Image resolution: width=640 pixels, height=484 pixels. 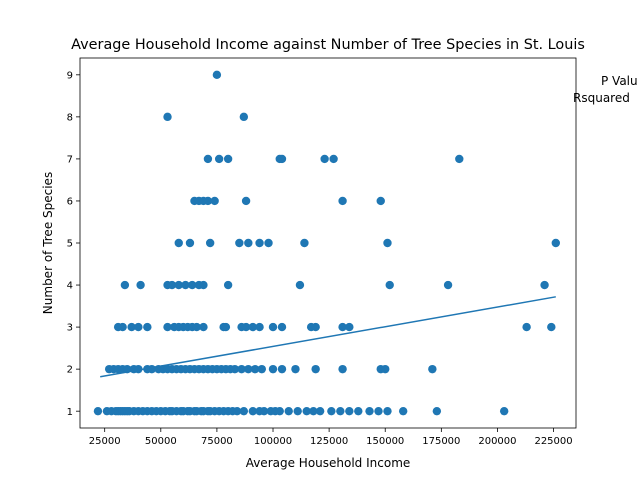 I want to click on x-tick-label: 200000, so click(x=497, y=441).